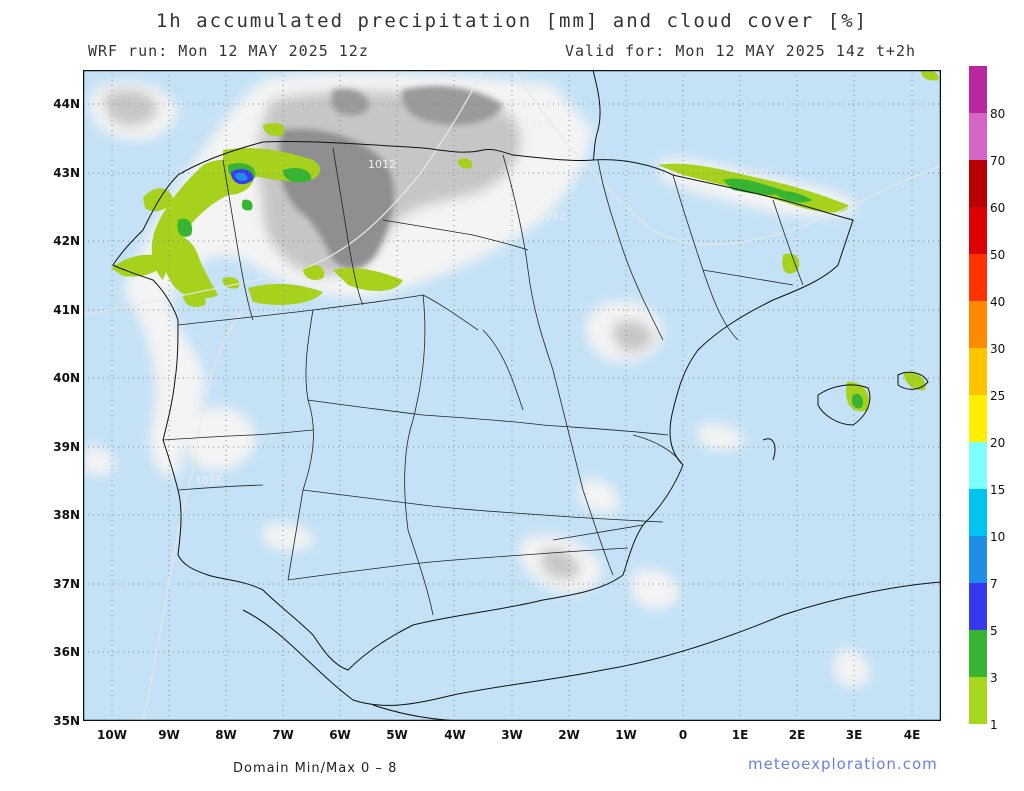  Describe the element at coordinates (912, 735) in the screenshot. I see `lon-label-4e: 4E` at that location.